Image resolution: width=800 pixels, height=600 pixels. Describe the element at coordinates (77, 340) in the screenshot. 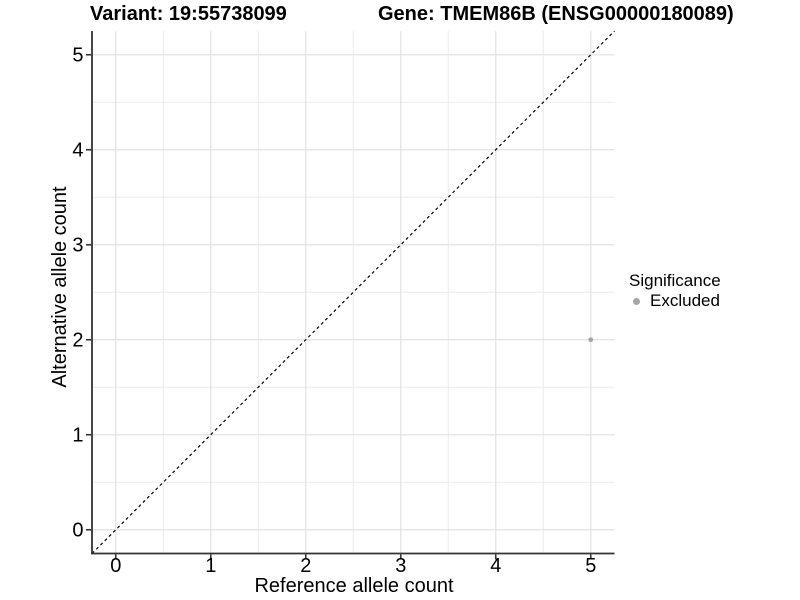

I see `y-tick-label: 2` at that location.